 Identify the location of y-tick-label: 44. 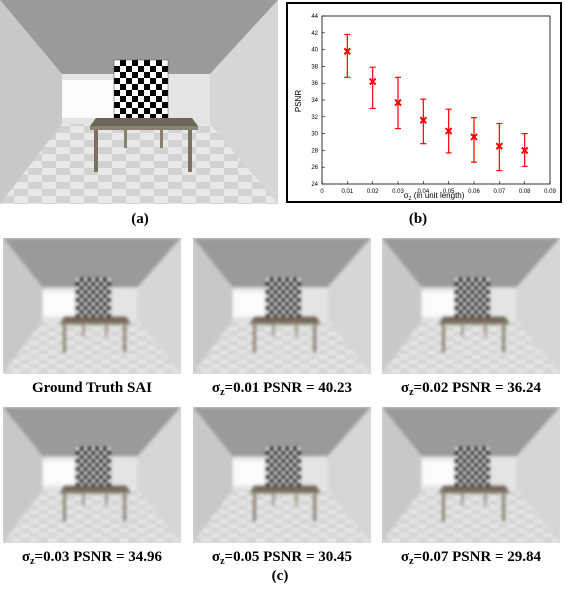
(314, 17).